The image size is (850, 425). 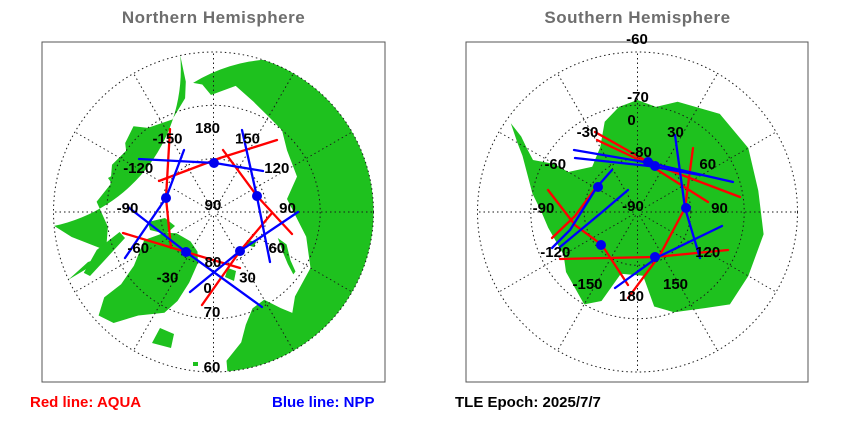 What do you see at coordinates (323, 402) in the screenshot?
I see `legend-npp-label: Blue line: NPP` at bounding box center [323, 402].